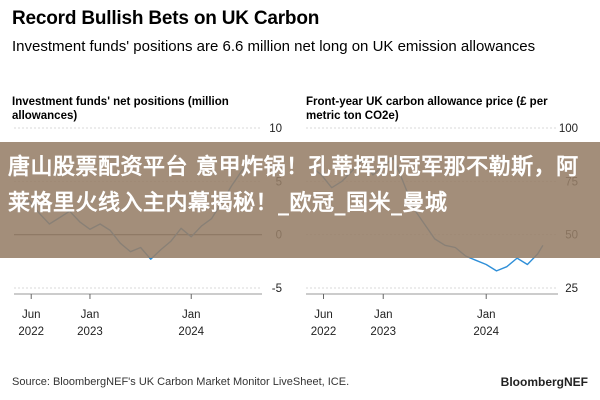  What do you see at coordinates (571, 289) in the screenshot?
I see `y-tick-label: 25` at bounding box center [571, 289].